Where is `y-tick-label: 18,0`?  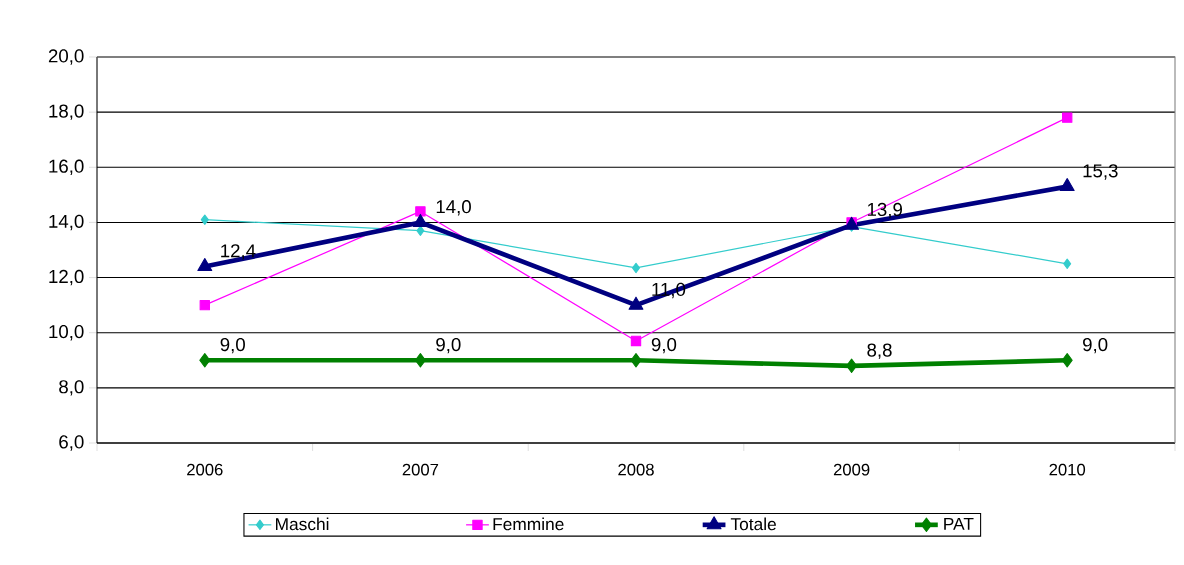
y-tick-label: 18,0 is located at coordinates (66, 112).